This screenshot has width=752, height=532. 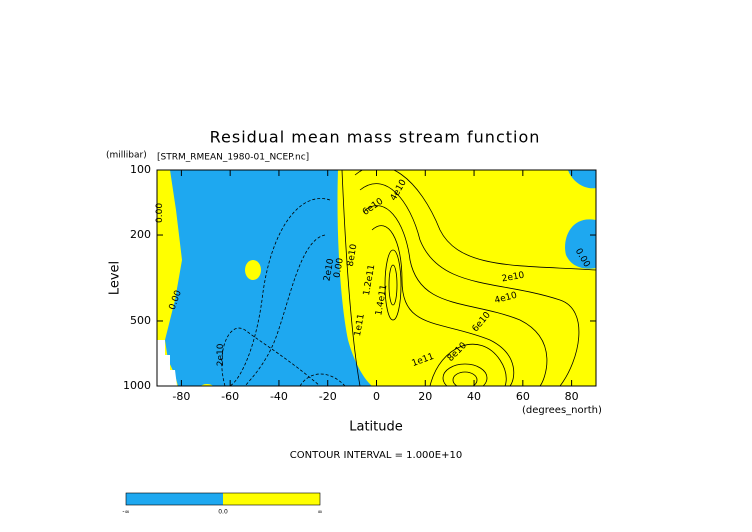 What do you see at coordinates (474, 396) in the screenshot?
I see `x-tick-label: 40` at bounding box center [474, 396].